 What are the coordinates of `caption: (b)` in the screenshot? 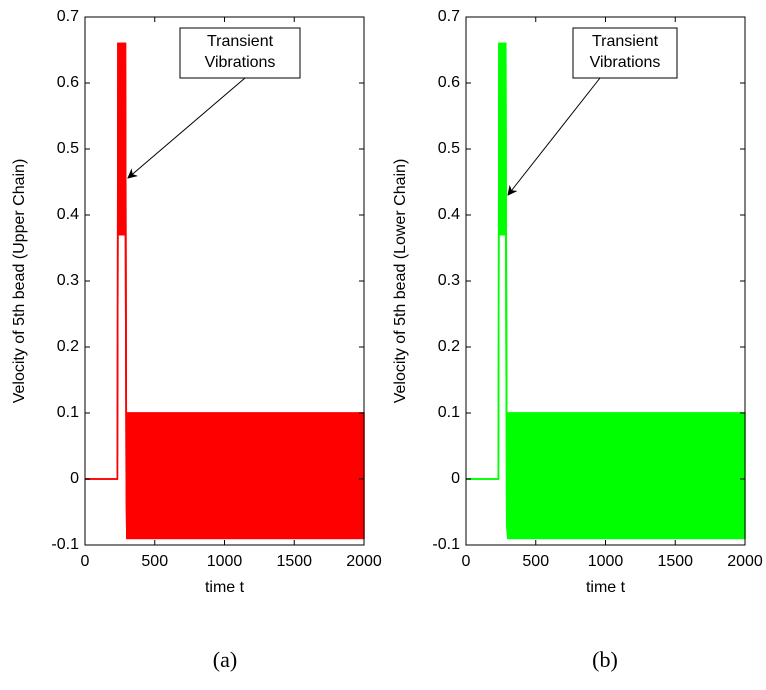 It's located at (605, 659).